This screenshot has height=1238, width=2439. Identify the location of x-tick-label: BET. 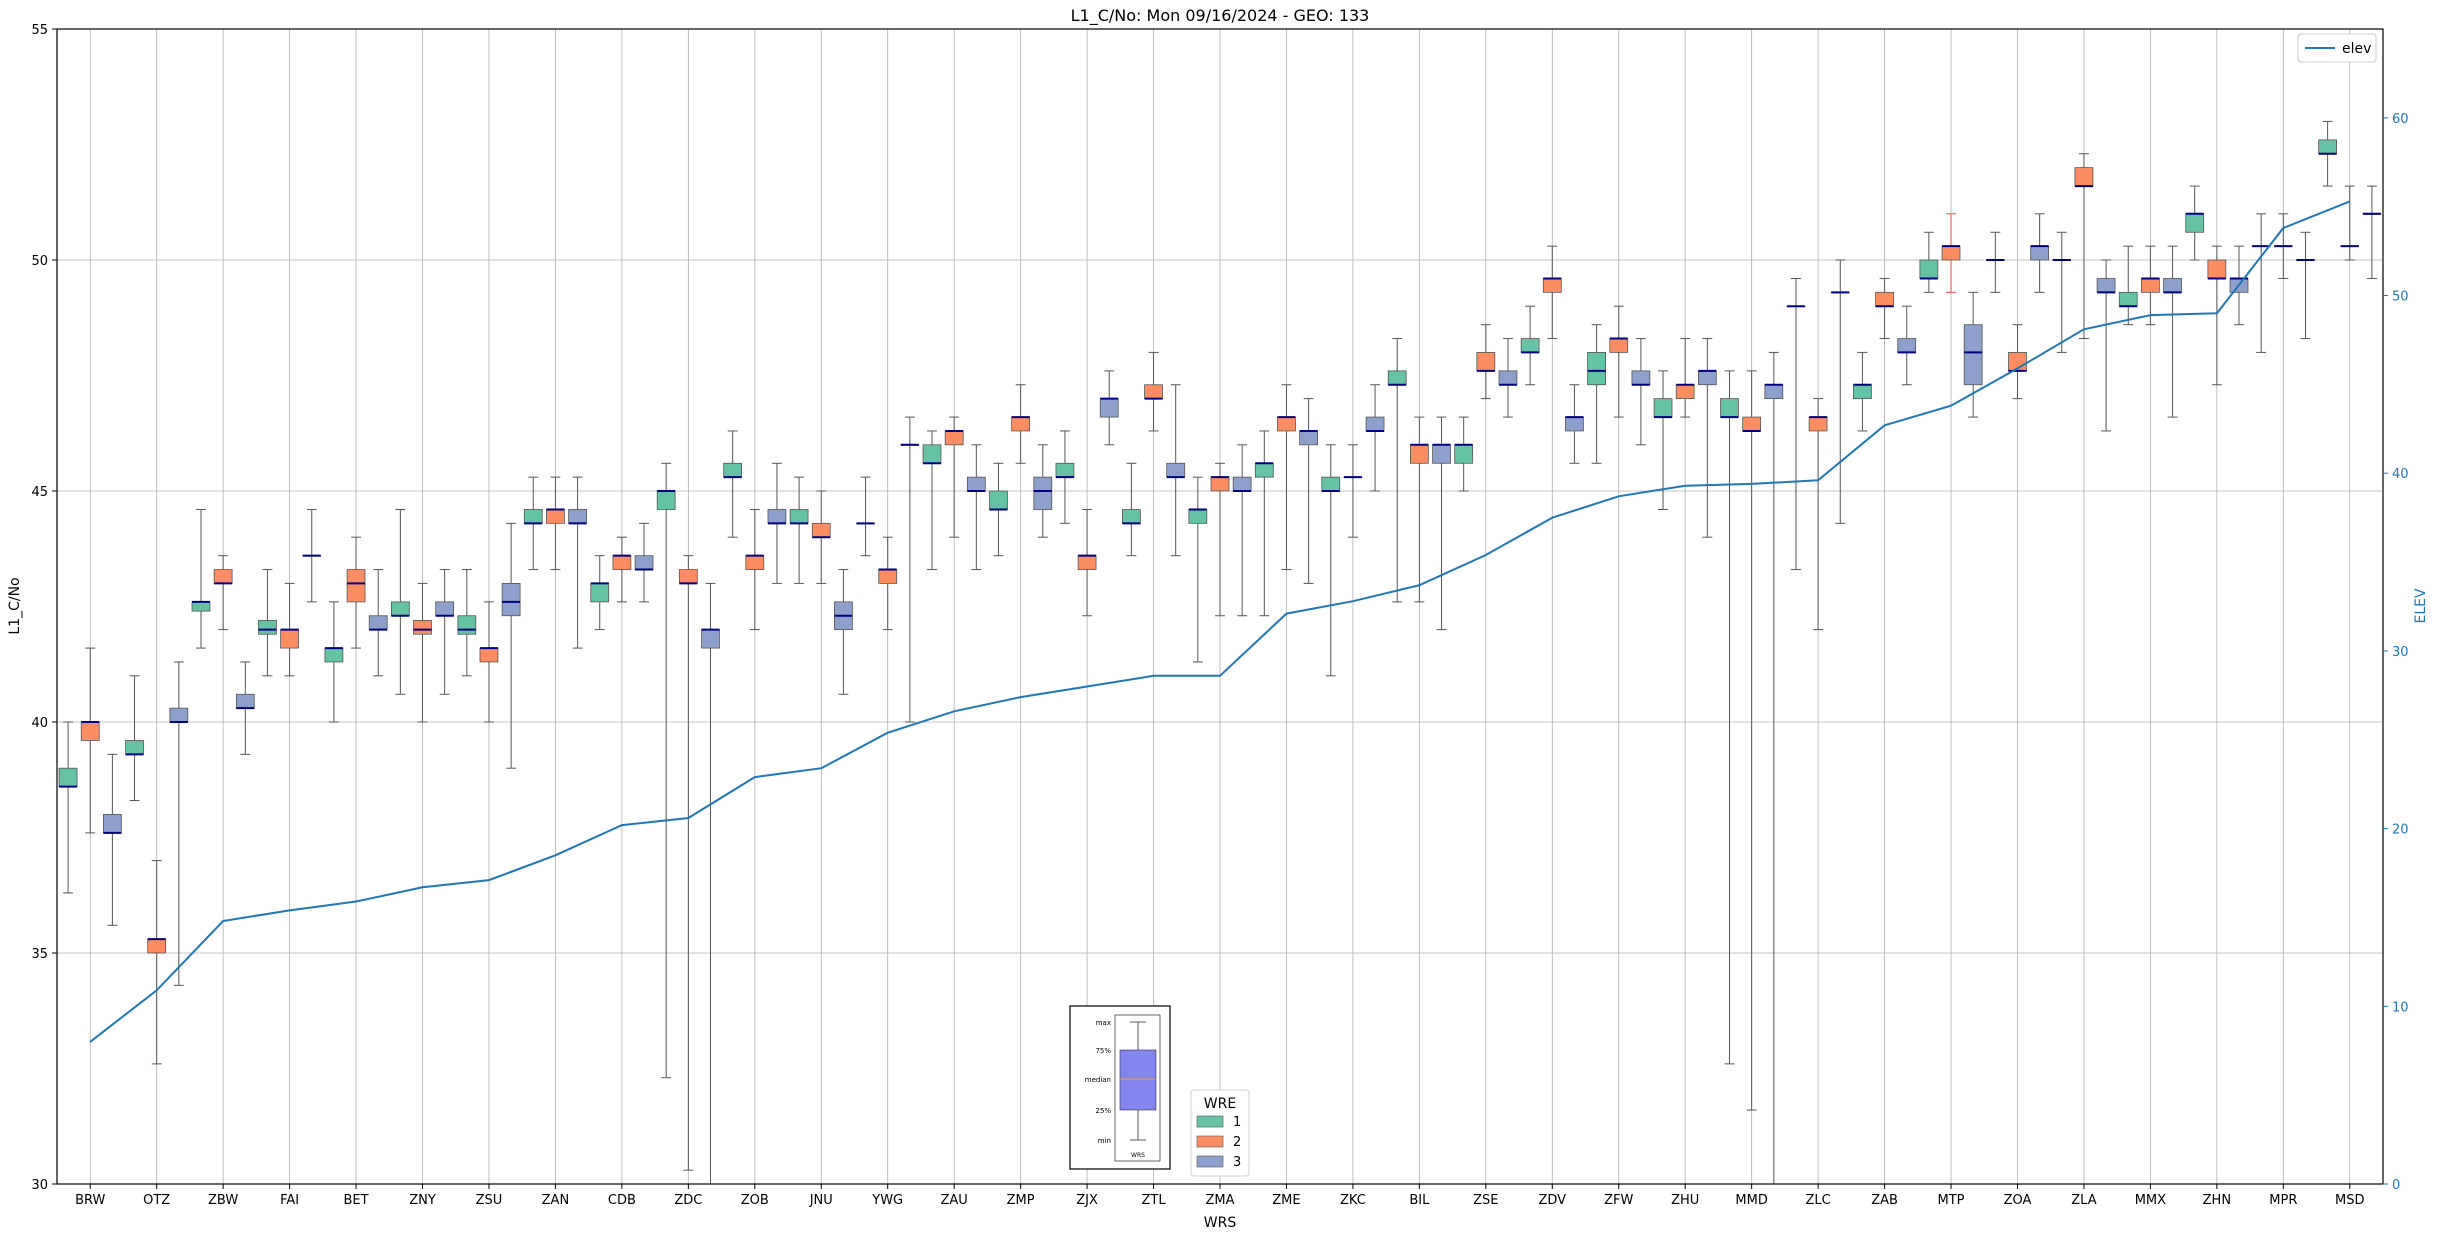
(356, 1200).